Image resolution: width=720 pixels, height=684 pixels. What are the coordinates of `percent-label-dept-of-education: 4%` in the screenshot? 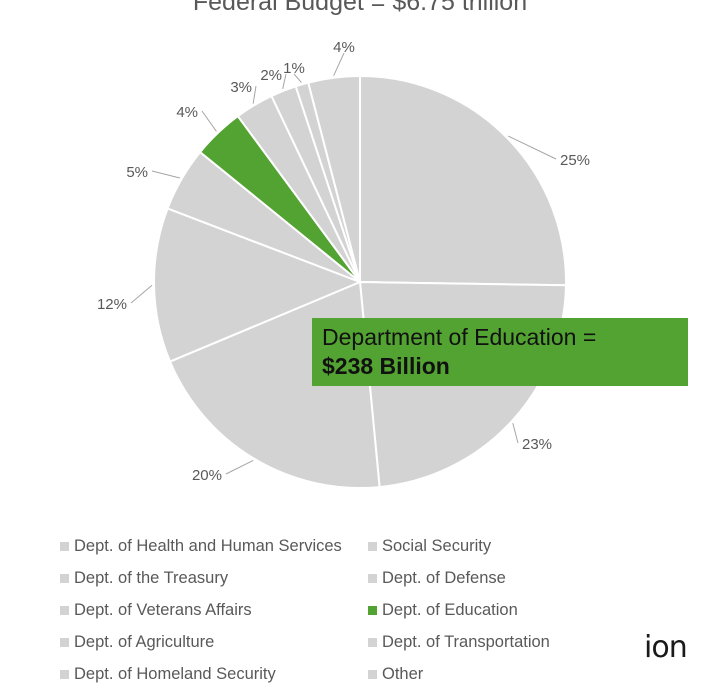 It's located at (187, 112).